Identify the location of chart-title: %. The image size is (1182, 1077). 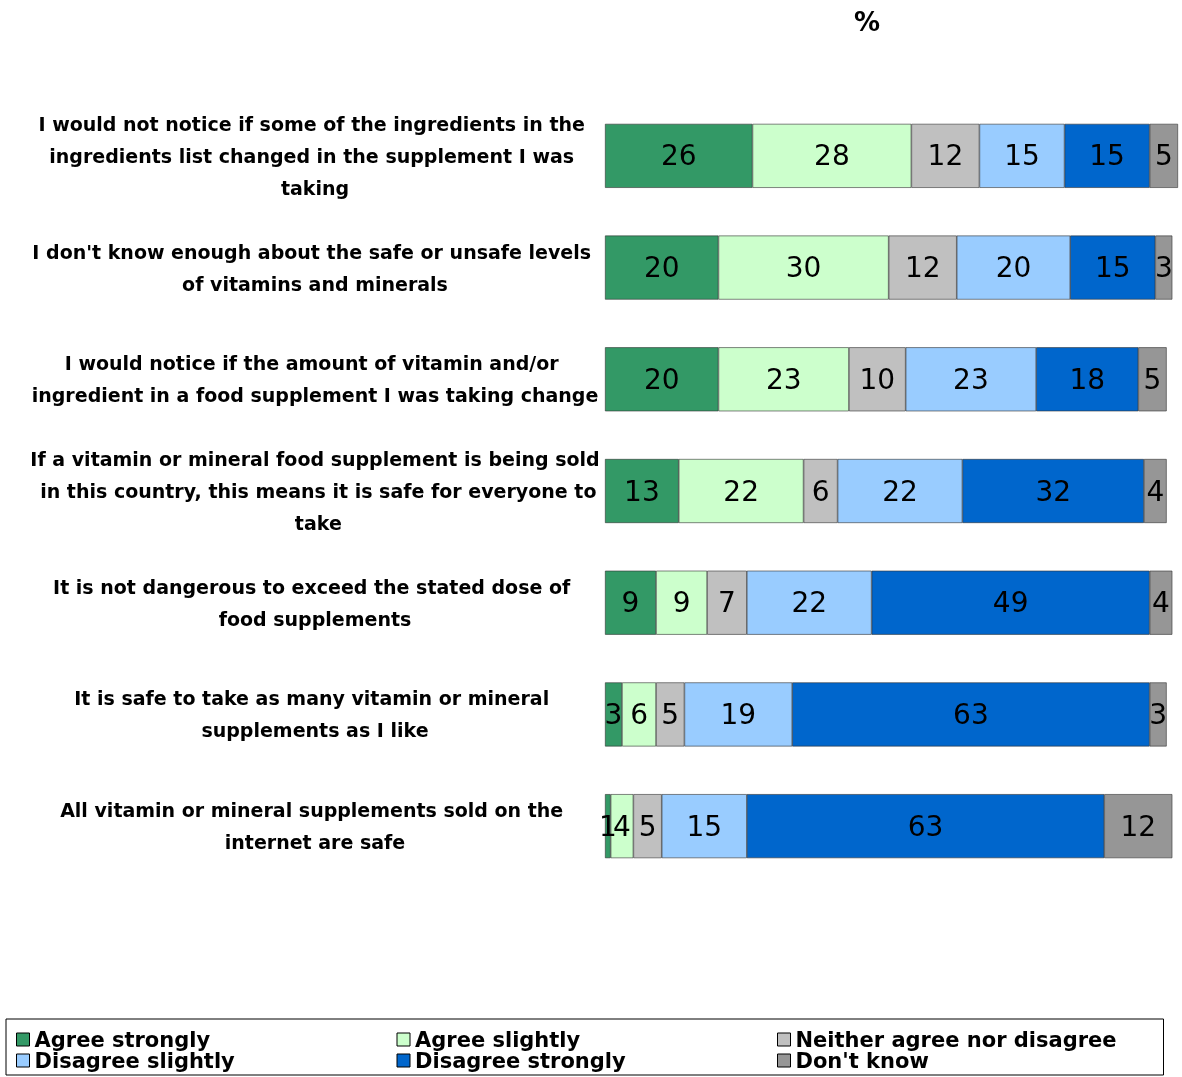
(867, 22).